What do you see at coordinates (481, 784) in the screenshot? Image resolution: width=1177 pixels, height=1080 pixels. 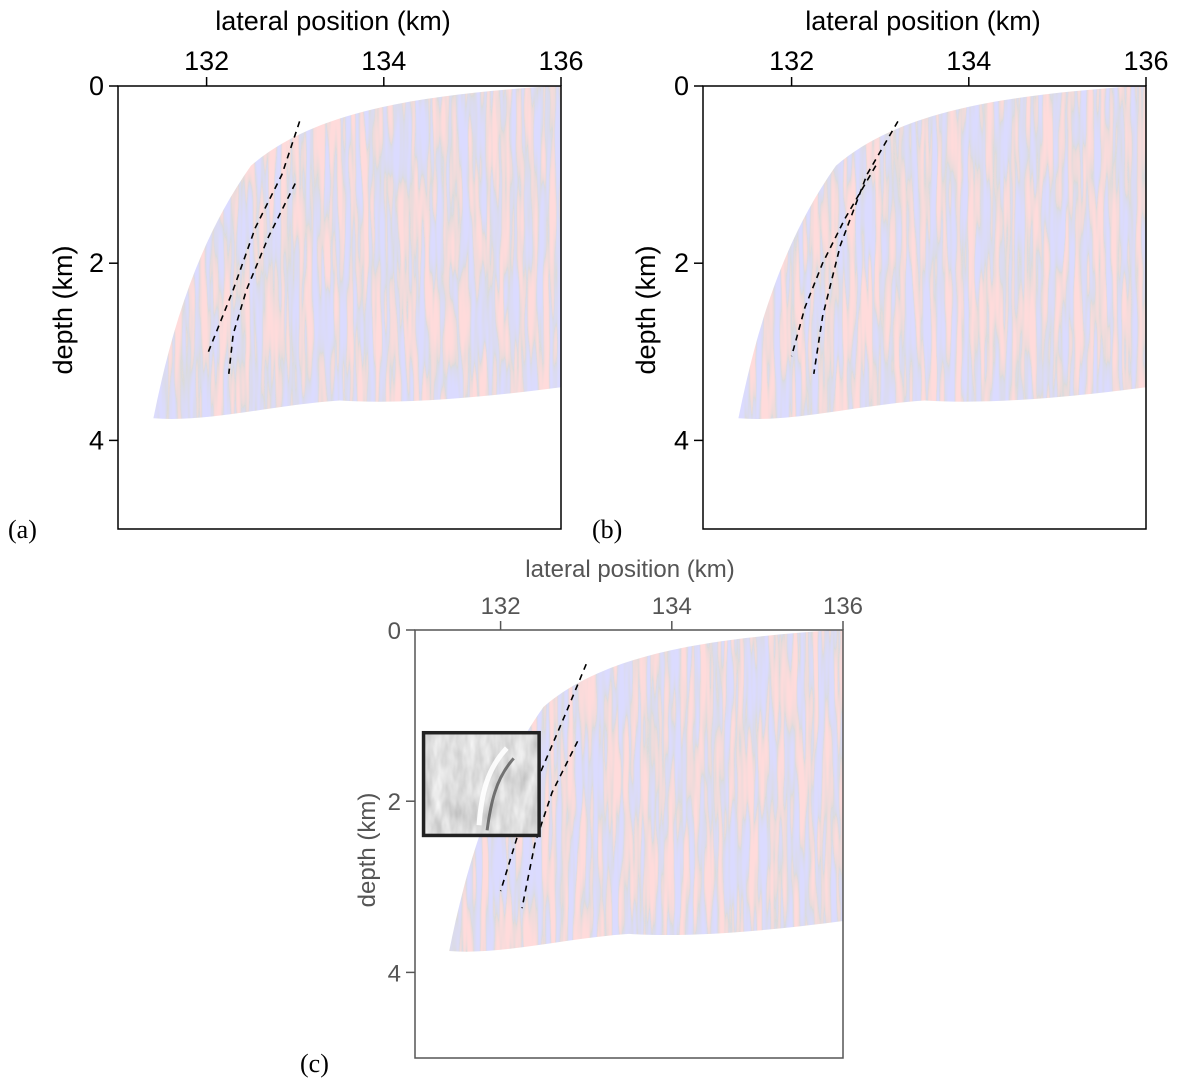 I see `zoom-inset` at bounding box center [481, 784].